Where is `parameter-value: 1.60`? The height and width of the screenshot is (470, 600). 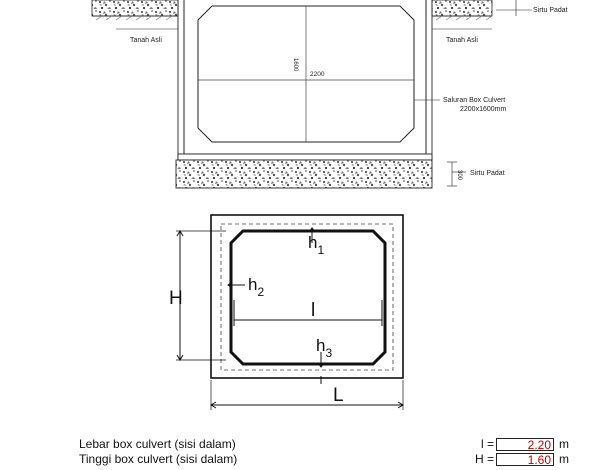
parameter-value: 1.60 is located at coordinates (525, 460).